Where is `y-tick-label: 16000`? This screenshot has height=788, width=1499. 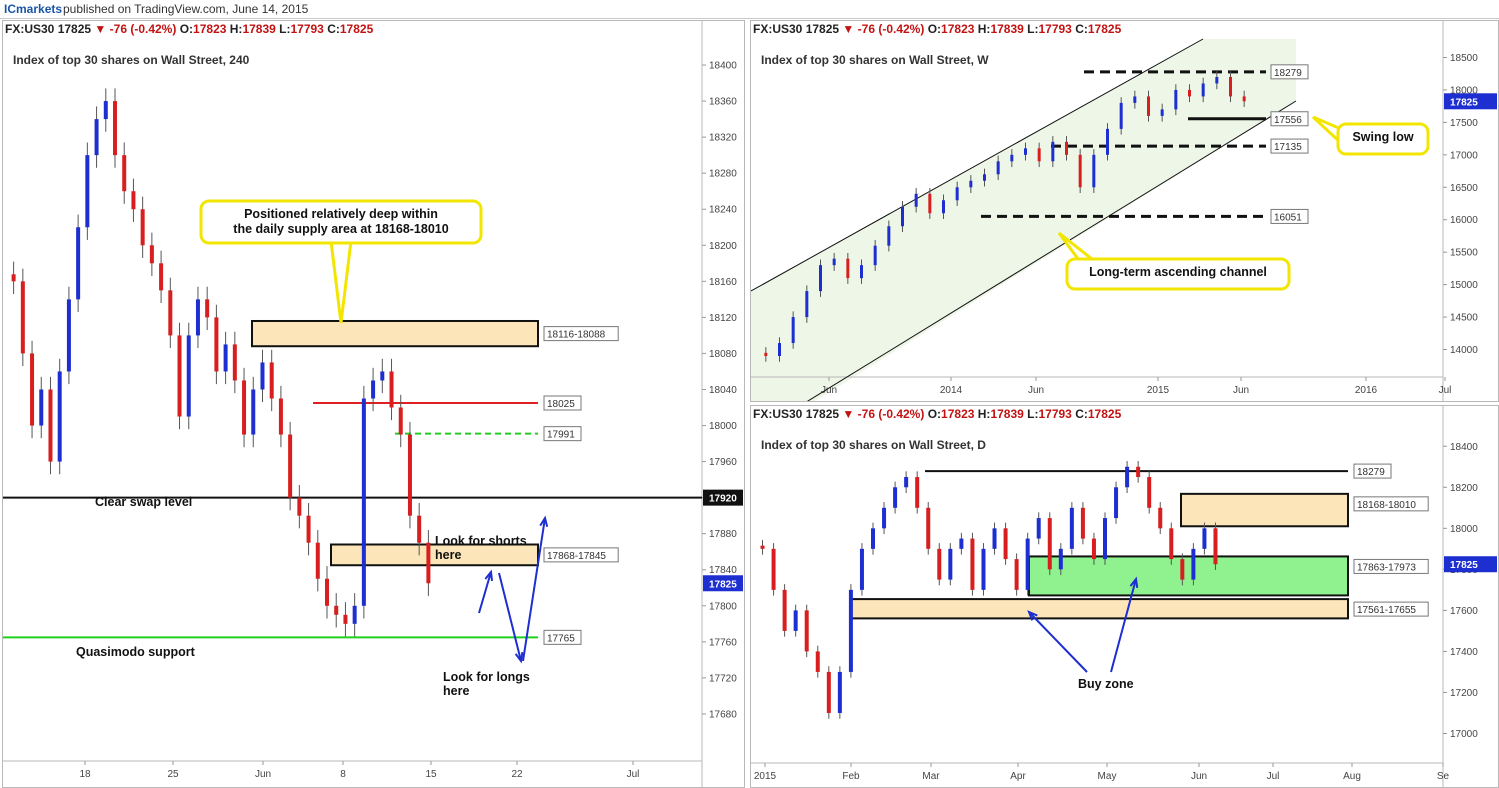 y-tick-label: 16000 is located at coordinates (1464, 220).